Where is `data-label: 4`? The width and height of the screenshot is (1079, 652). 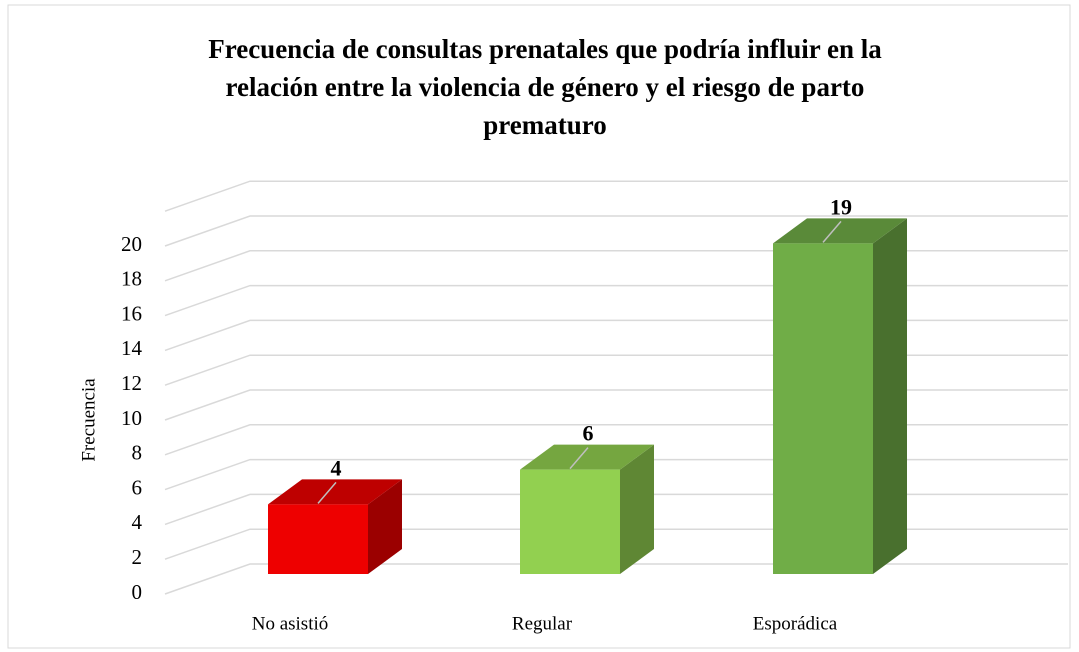 data-label: 4 is located at coordinates (336, 467).